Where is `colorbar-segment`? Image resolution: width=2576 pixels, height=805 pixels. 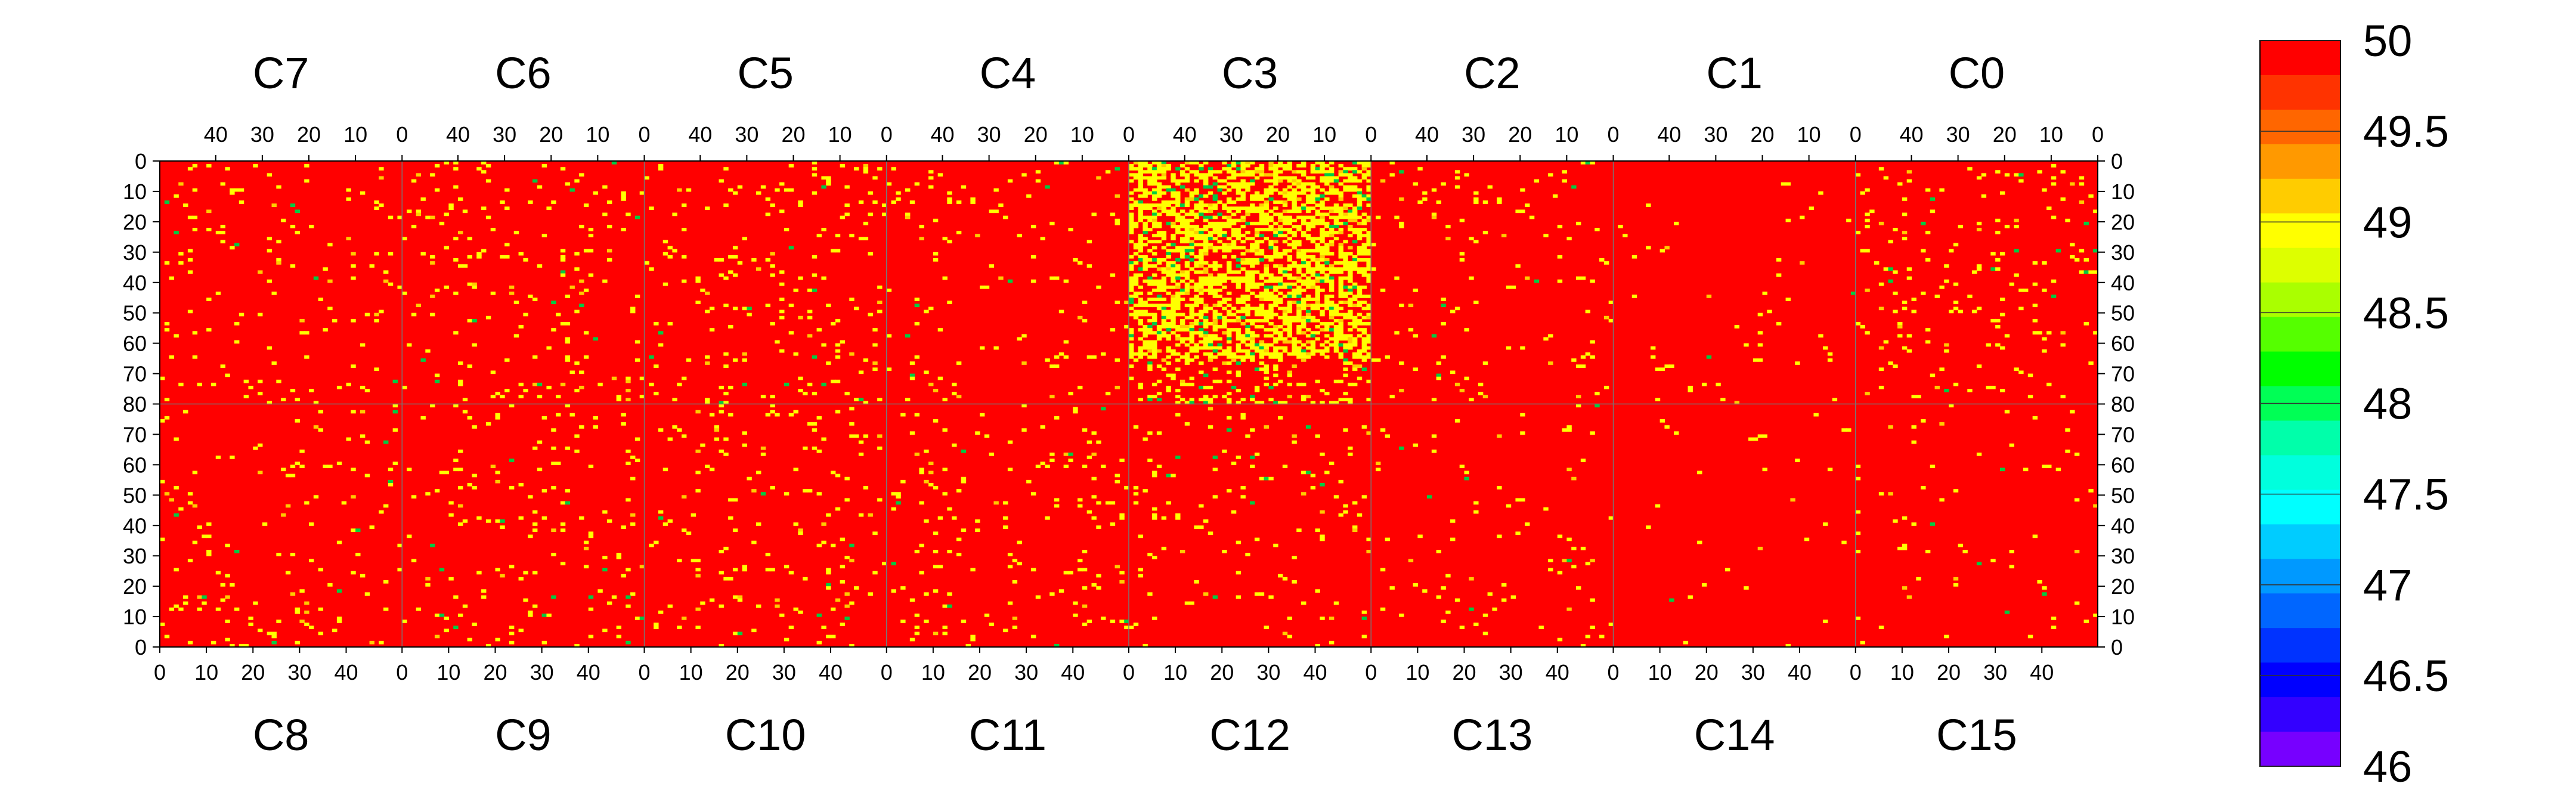
colorbar-segment is located at coordinates (2300, 507).